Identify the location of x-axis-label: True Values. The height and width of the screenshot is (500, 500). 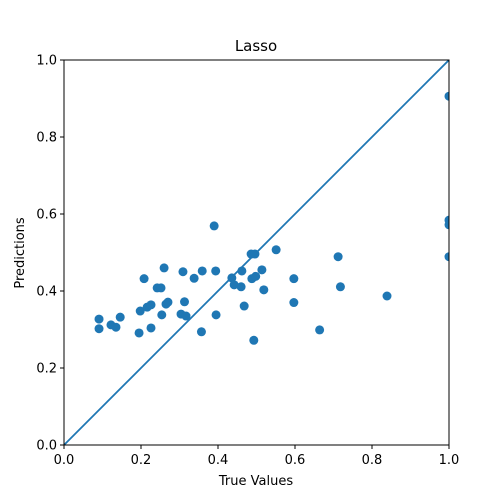
(255, 481).